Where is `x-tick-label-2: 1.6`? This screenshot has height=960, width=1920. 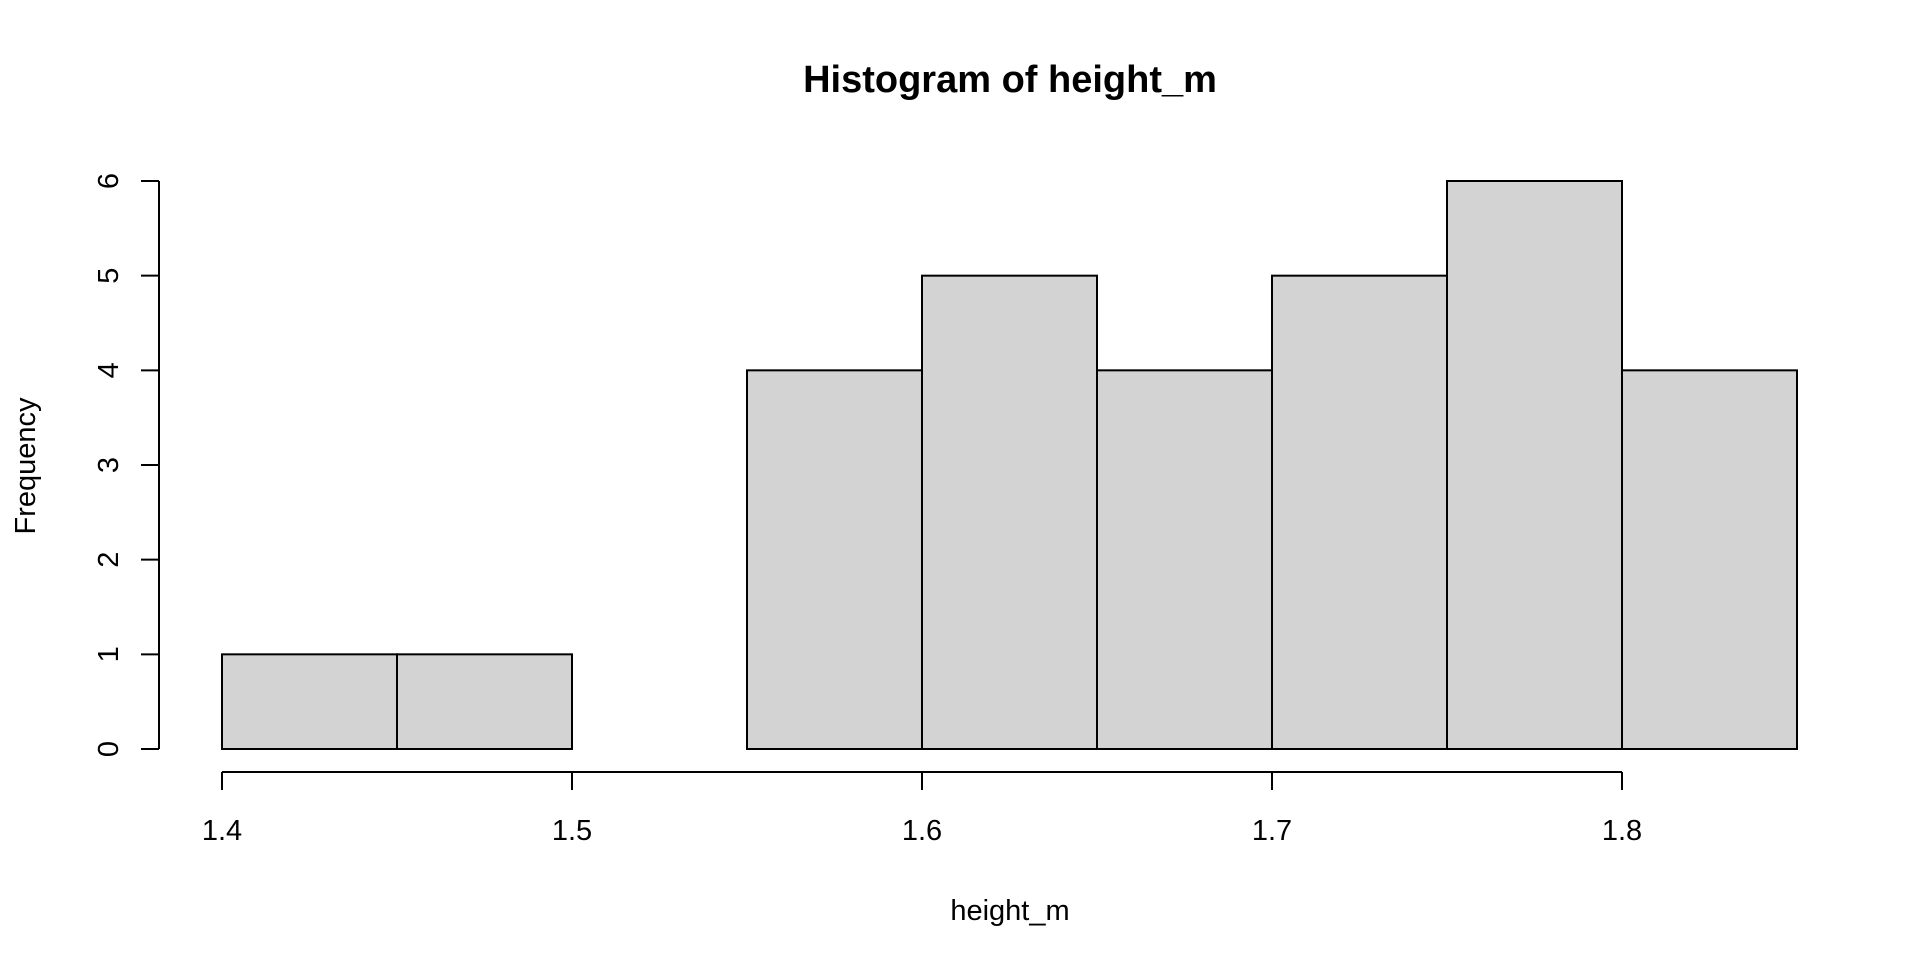 x-tick-label-2: 1.6 is located at coordinates (922, 831).